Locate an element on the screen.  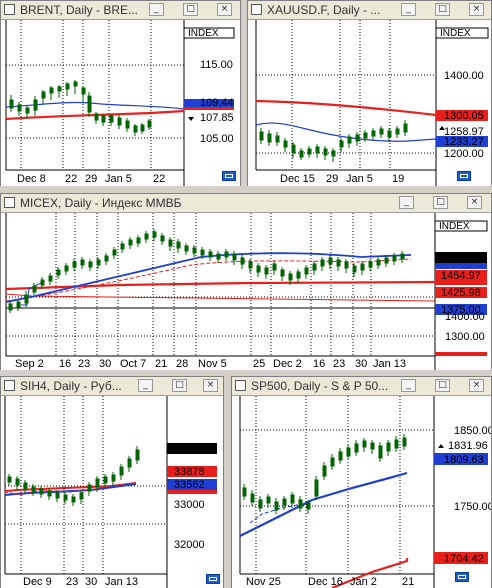
date-tick: Sep 2 is located at coordinates (29, 364).